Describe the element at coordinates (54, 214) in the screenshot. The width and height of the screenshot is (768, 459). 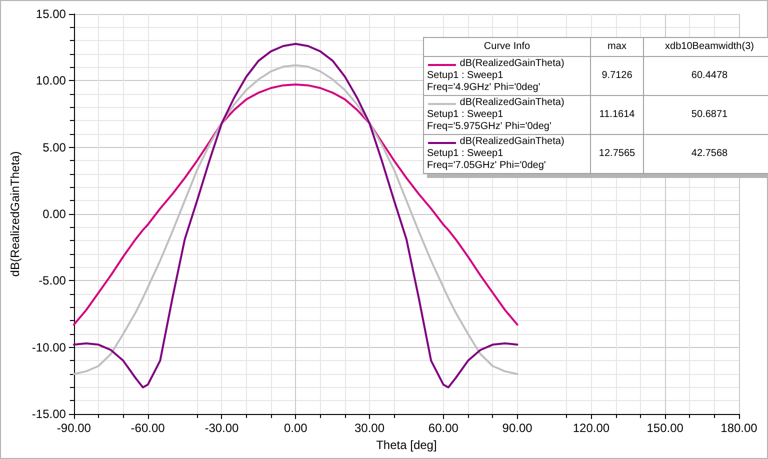
I see `y-tick-label: 0.00` at that location.